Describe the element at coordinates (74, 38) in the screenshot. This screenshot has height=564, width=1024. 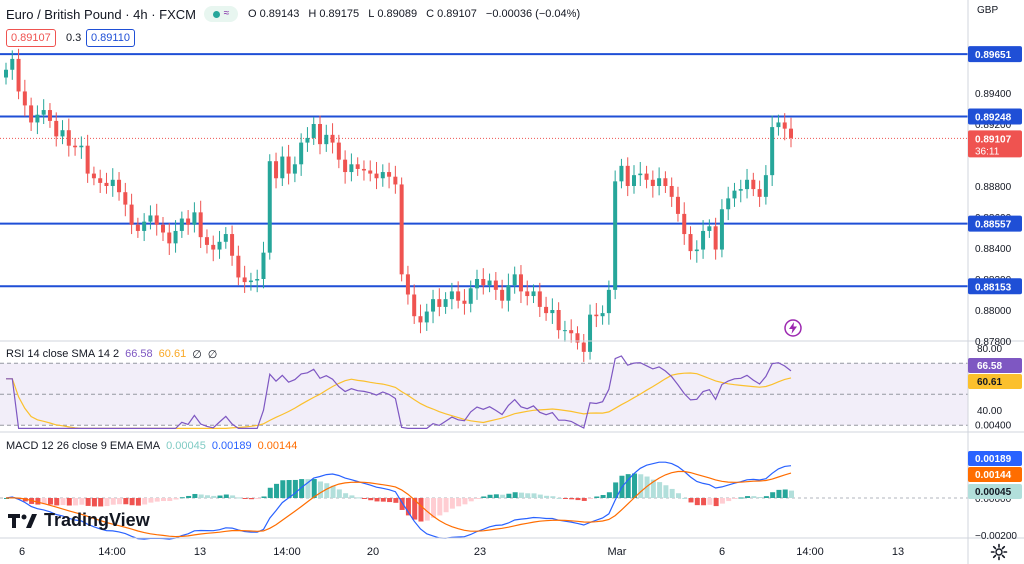
I see `spread-value: 0.3` at that location.